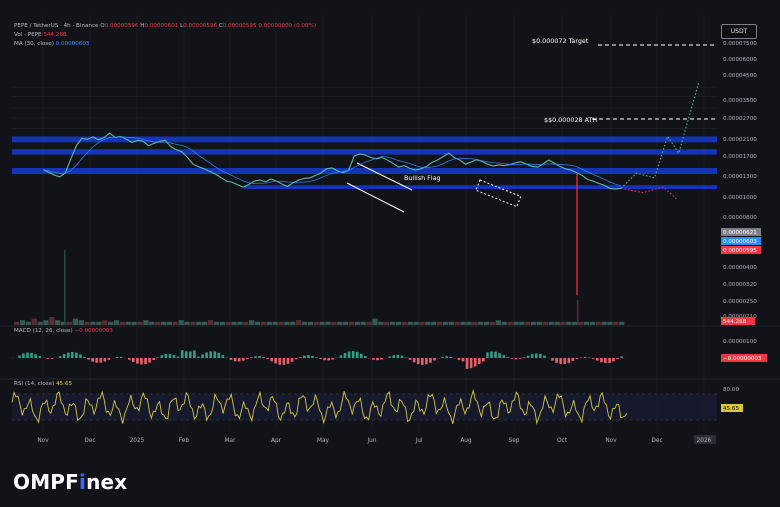  Describe the element at coordinates (43, 331) in the screenshot. I see `macd-label: MACD (12, 26, close)` at that location.